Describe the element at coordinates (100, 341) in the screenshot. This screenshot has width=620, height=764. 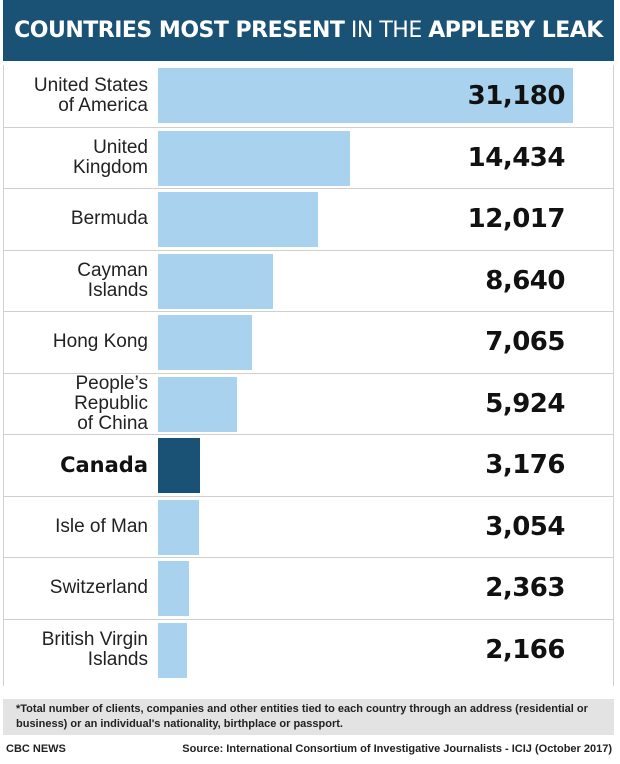
I see `category-label: Hong Kong` at that location.